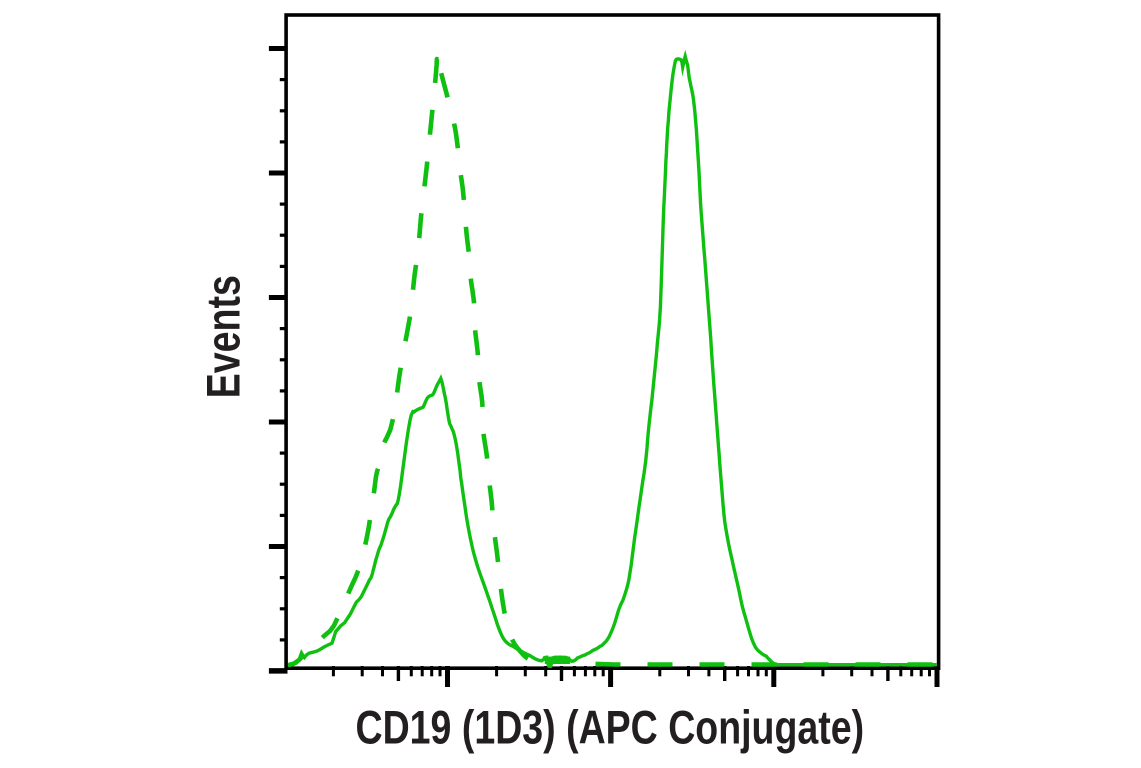 The image size is (1141, 768). I want to click on svg-text: CD19 (1D3) (APC Conjugate), so click(609, 727).